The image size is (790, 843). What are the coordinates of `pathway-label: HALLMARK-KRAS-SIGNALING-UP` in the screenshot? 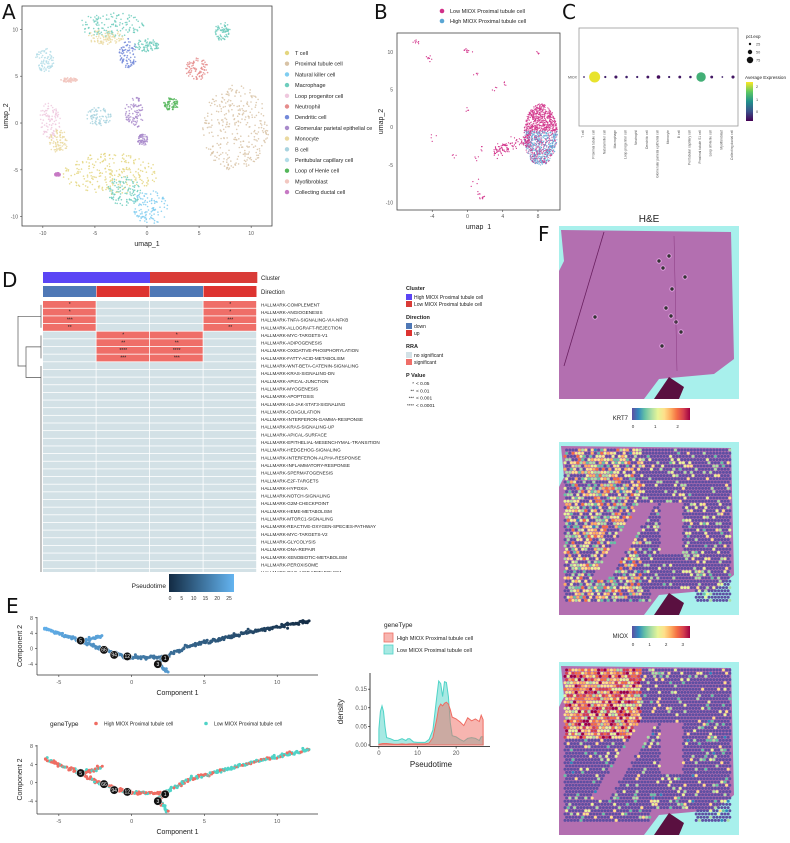 It's located at (297, 427).